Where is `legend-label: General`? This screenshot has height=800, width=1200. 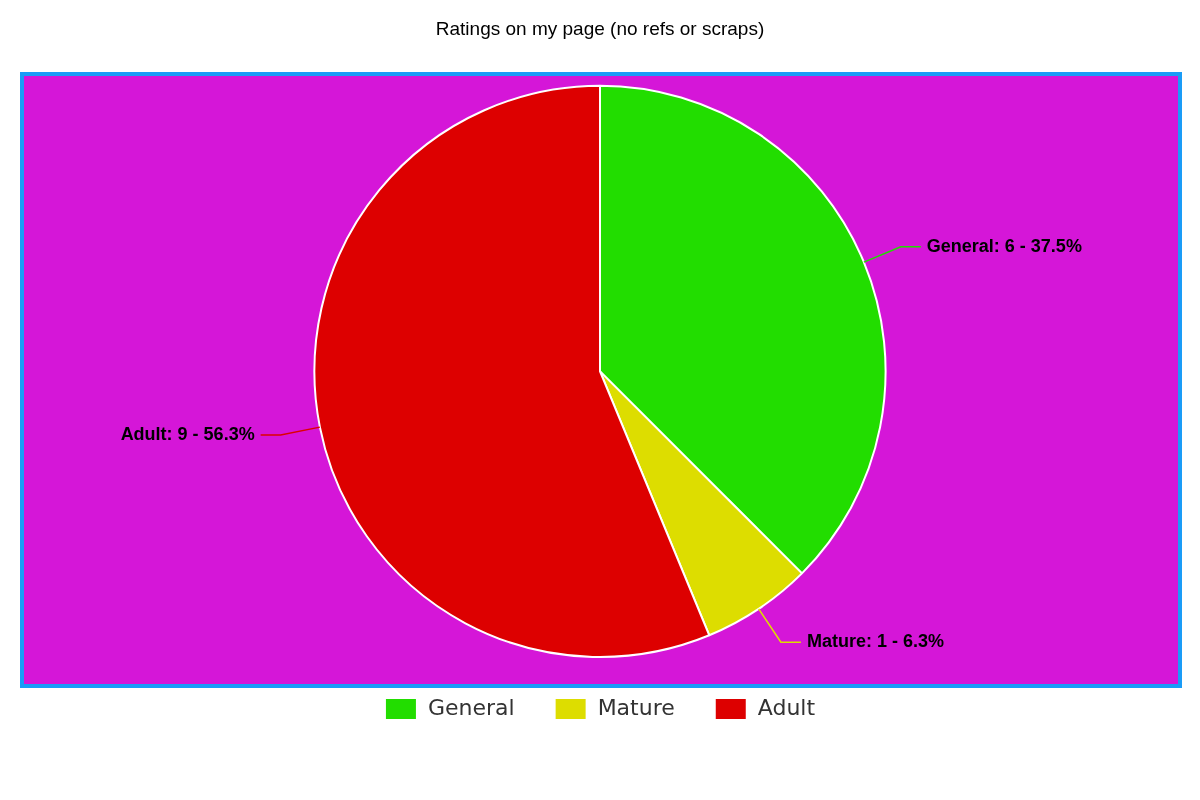
legend-label: General is located at coordinates (471, 707).